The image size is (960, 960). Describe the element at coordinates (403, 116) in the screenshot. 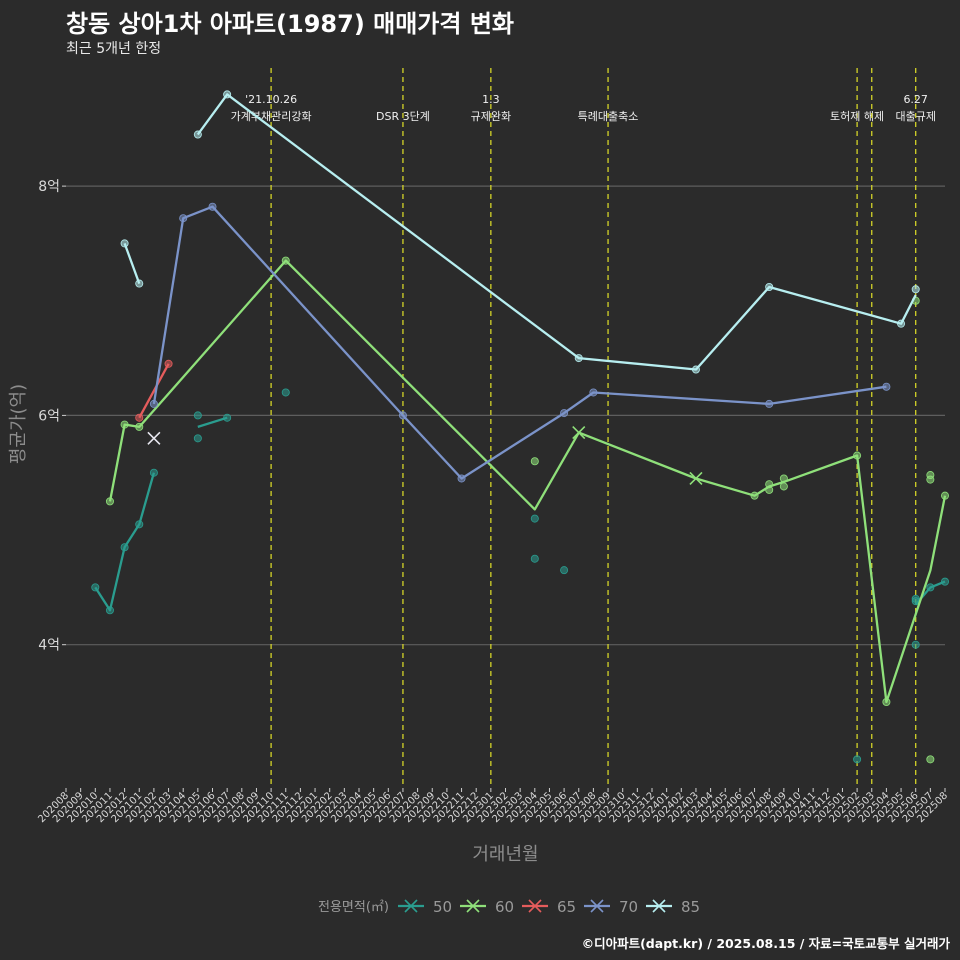

I see `event-label: DSR 3단계` at that location.